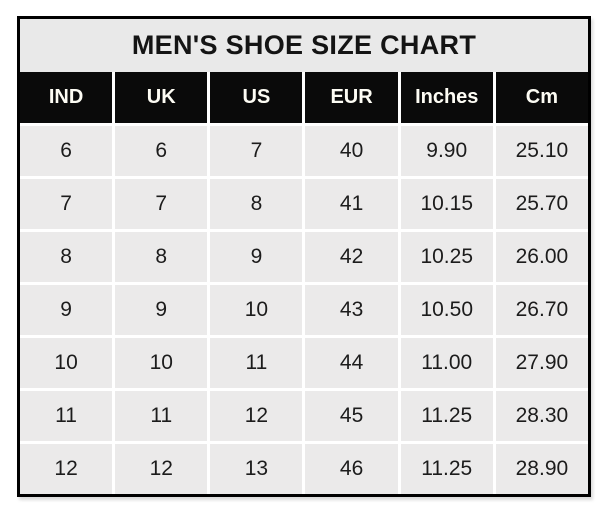 The image size is (605, 521). What do you see at coordinates (256, 97) in the screenshot?
I see `header-cell-us: US` at bounding box center [256, 97].